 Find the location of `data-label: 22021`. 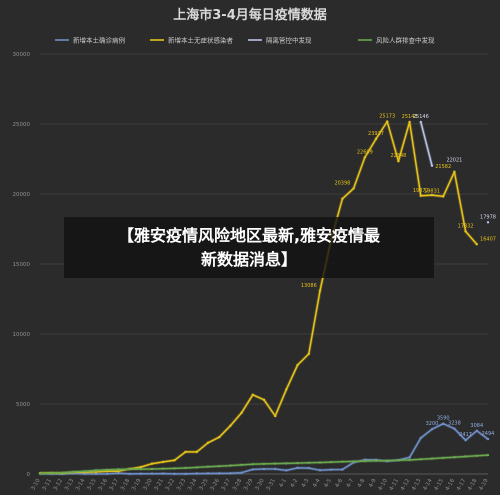

data-label: 22021 is located at coordinates (454, 161).